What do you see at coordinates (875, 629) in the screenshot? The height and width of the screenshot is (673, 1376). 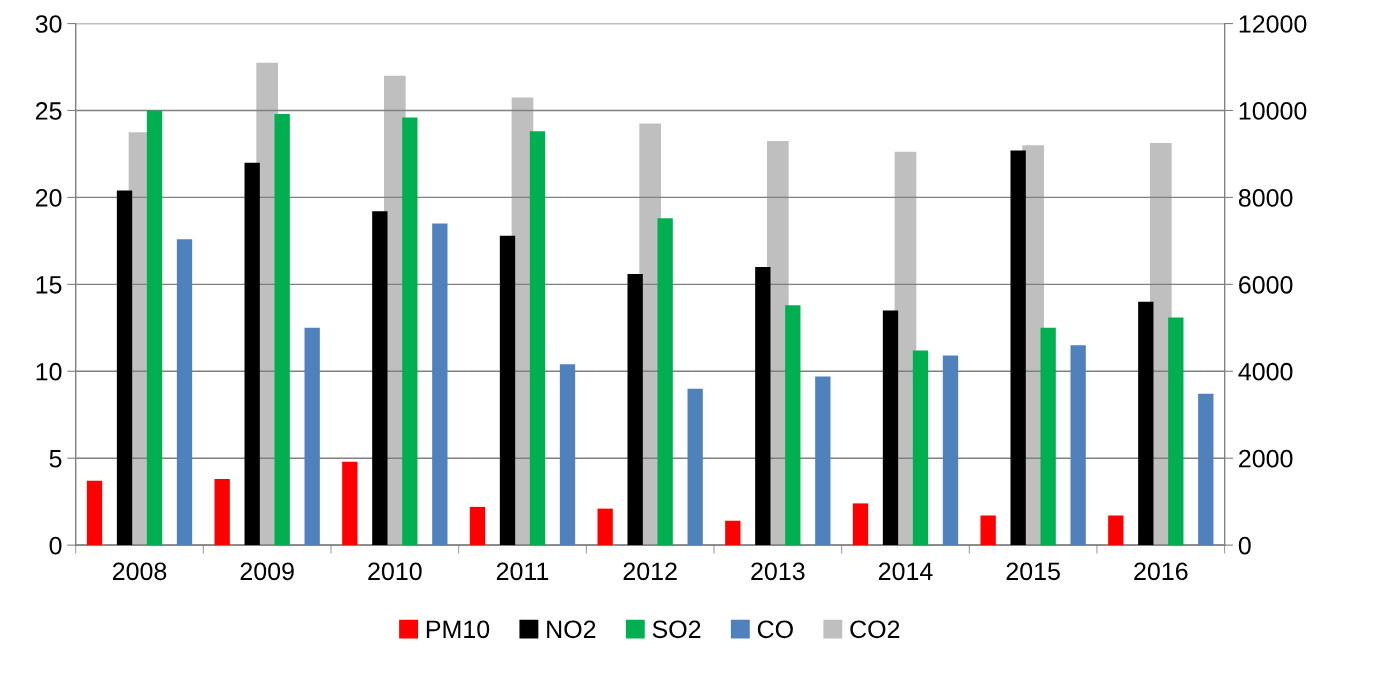 I see `legend-label: CO2` at bounding box center [875, 629].